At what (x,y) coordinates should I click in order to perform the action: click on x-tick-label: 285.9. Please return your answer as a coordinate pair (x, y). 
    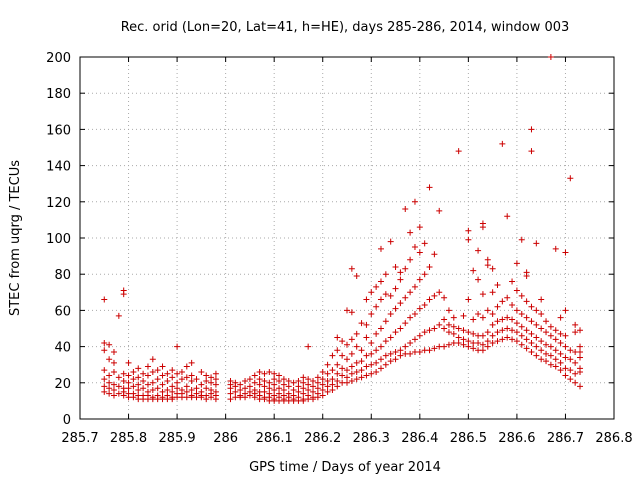
    Looking at the image, I should click on (176, 438).